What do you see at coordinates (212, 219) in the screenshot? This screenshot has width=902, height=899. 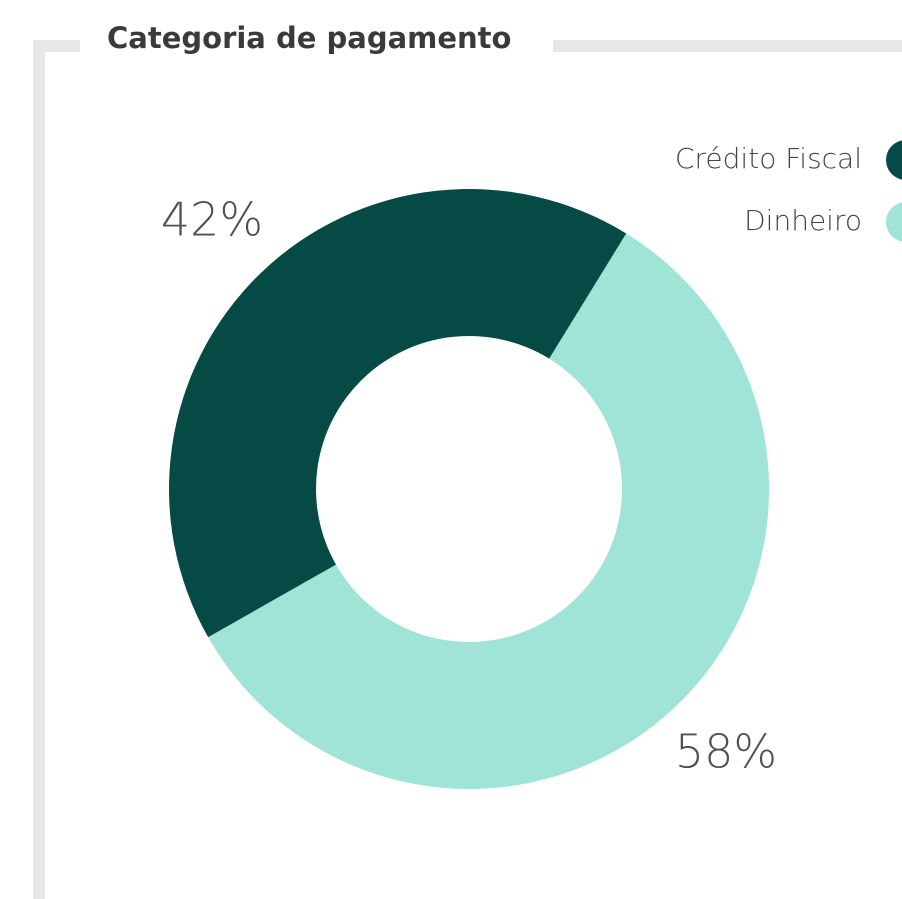 I see `value-label: 42%` at bounding box center [212, 219].